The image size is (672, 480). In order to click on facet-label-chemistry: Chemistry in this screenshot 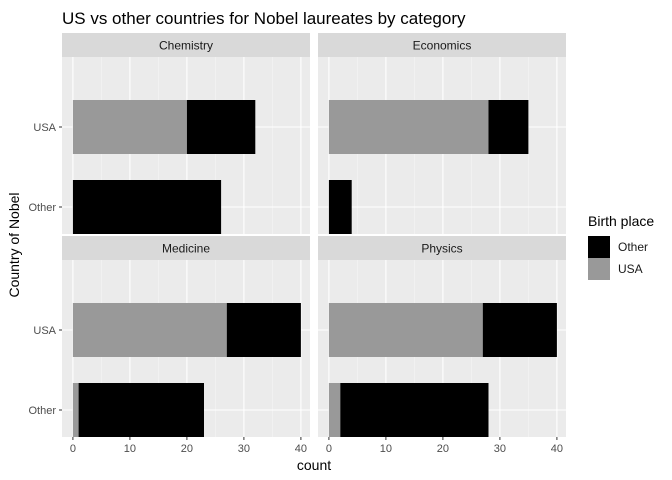, I will do `click(186, 46)`.